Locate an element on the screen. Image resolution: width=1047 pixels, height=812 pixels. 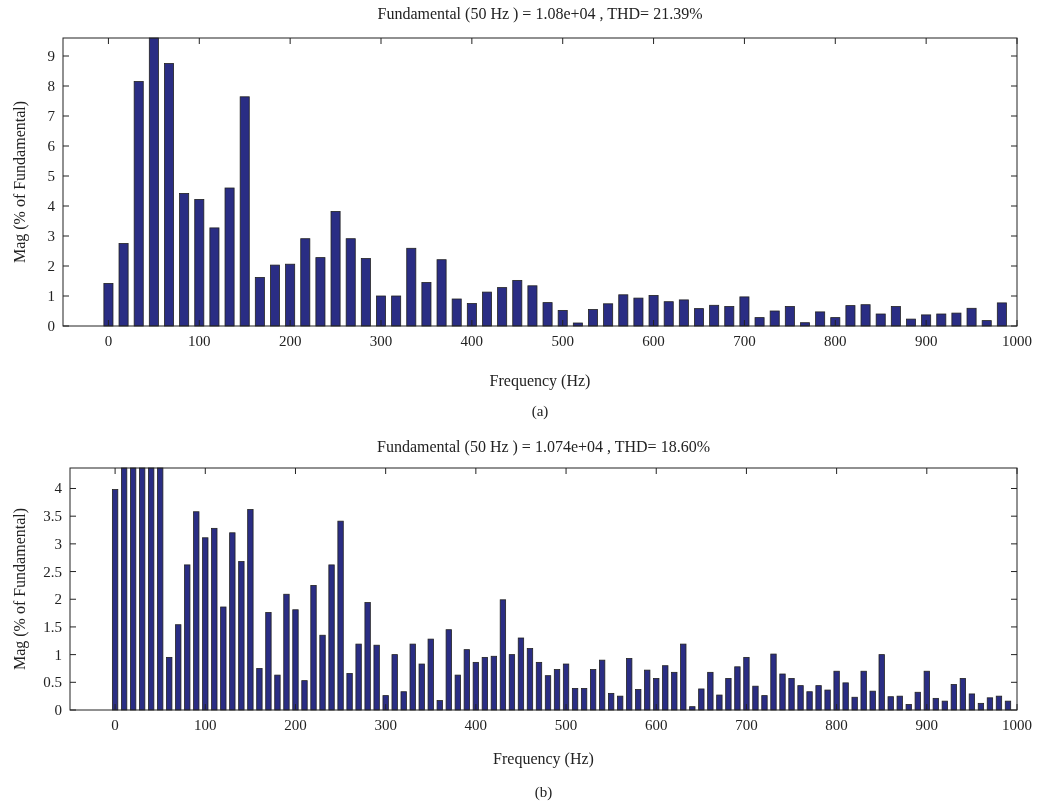
y-tick-label: 5 is located at coordinates (51, 176).